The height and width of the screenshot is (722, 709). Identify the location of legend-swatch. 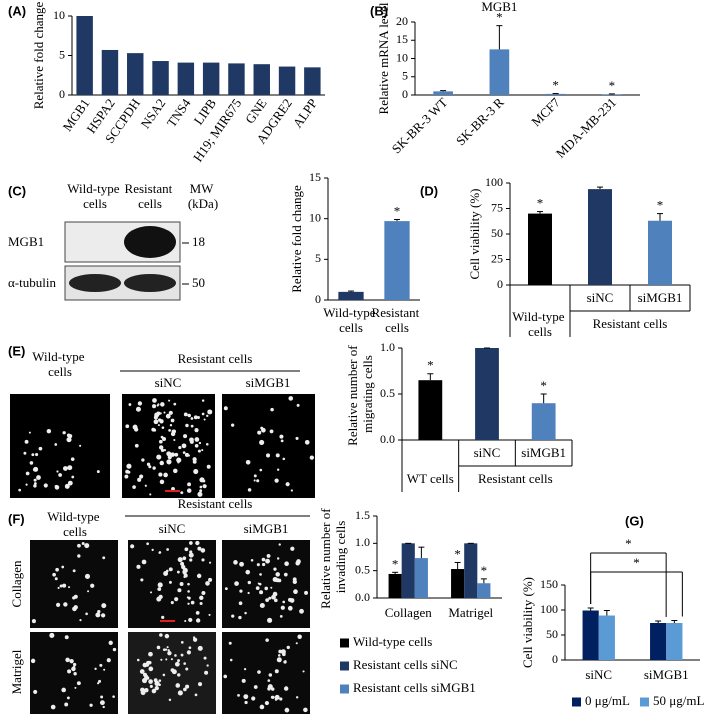
(344, 689).